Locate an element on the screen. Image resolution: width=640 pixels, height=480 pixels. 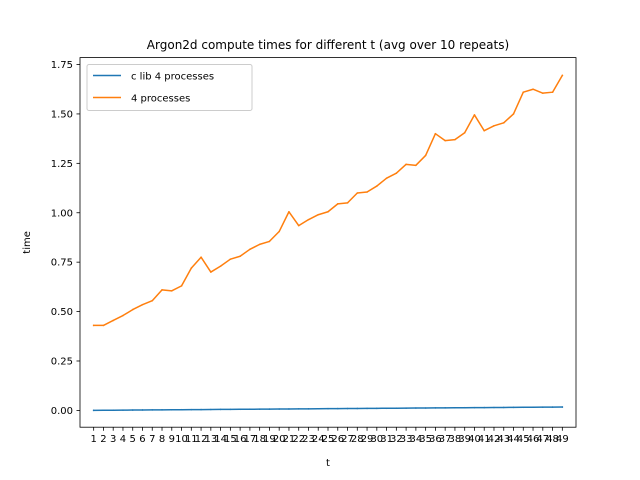
x-tick-label: 28 is located at coordinates (357, 439).